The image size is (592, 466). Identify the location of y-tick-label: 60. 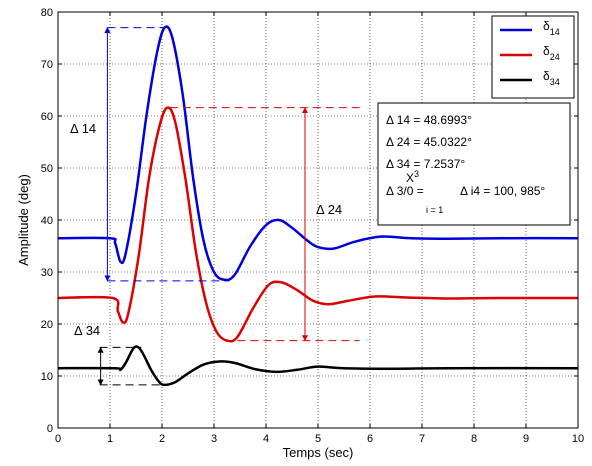
(47, 117).